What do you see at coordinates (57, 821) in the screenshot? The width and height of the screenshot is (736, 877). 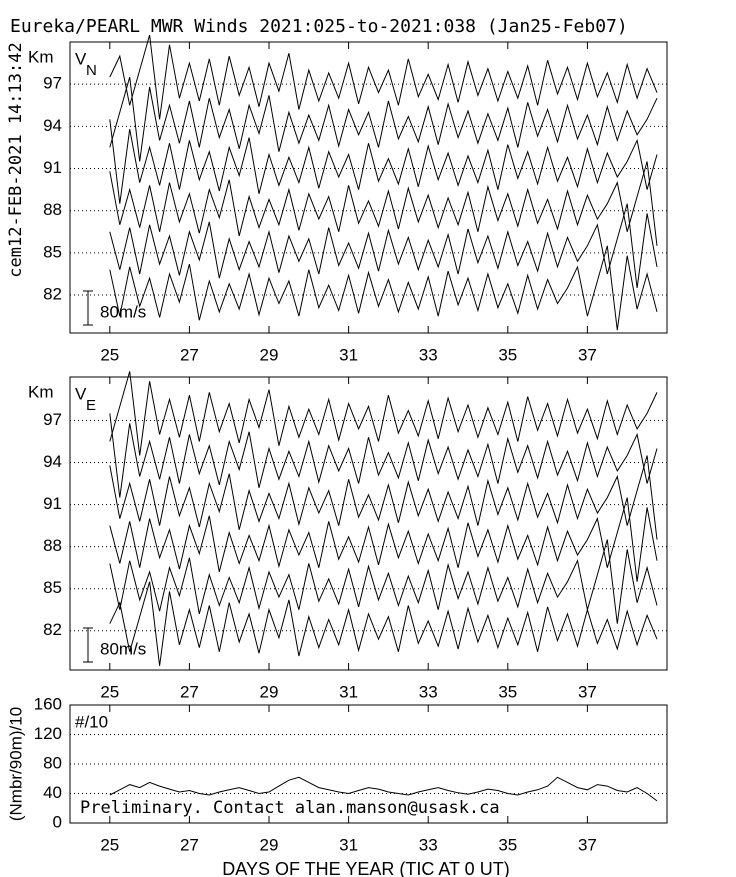 I see `y-tick-label: 0` at bounding box center [57, 821].